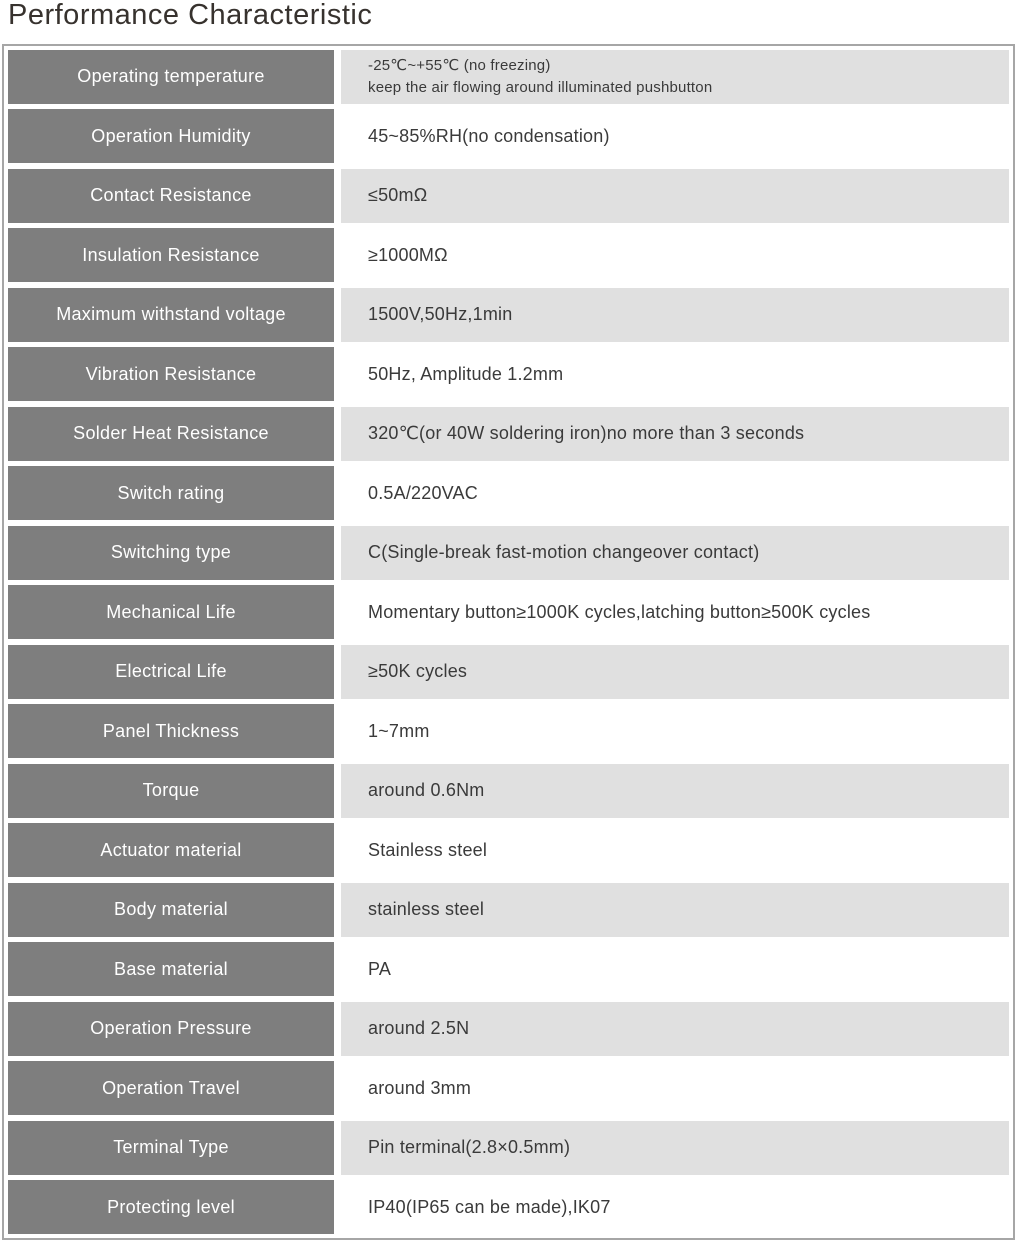 This screenshot has width=1019, height=1246. I want to click on spec-row: Terminal Type Pin terminal(2.8×0.5mm), so click(508, 1147).